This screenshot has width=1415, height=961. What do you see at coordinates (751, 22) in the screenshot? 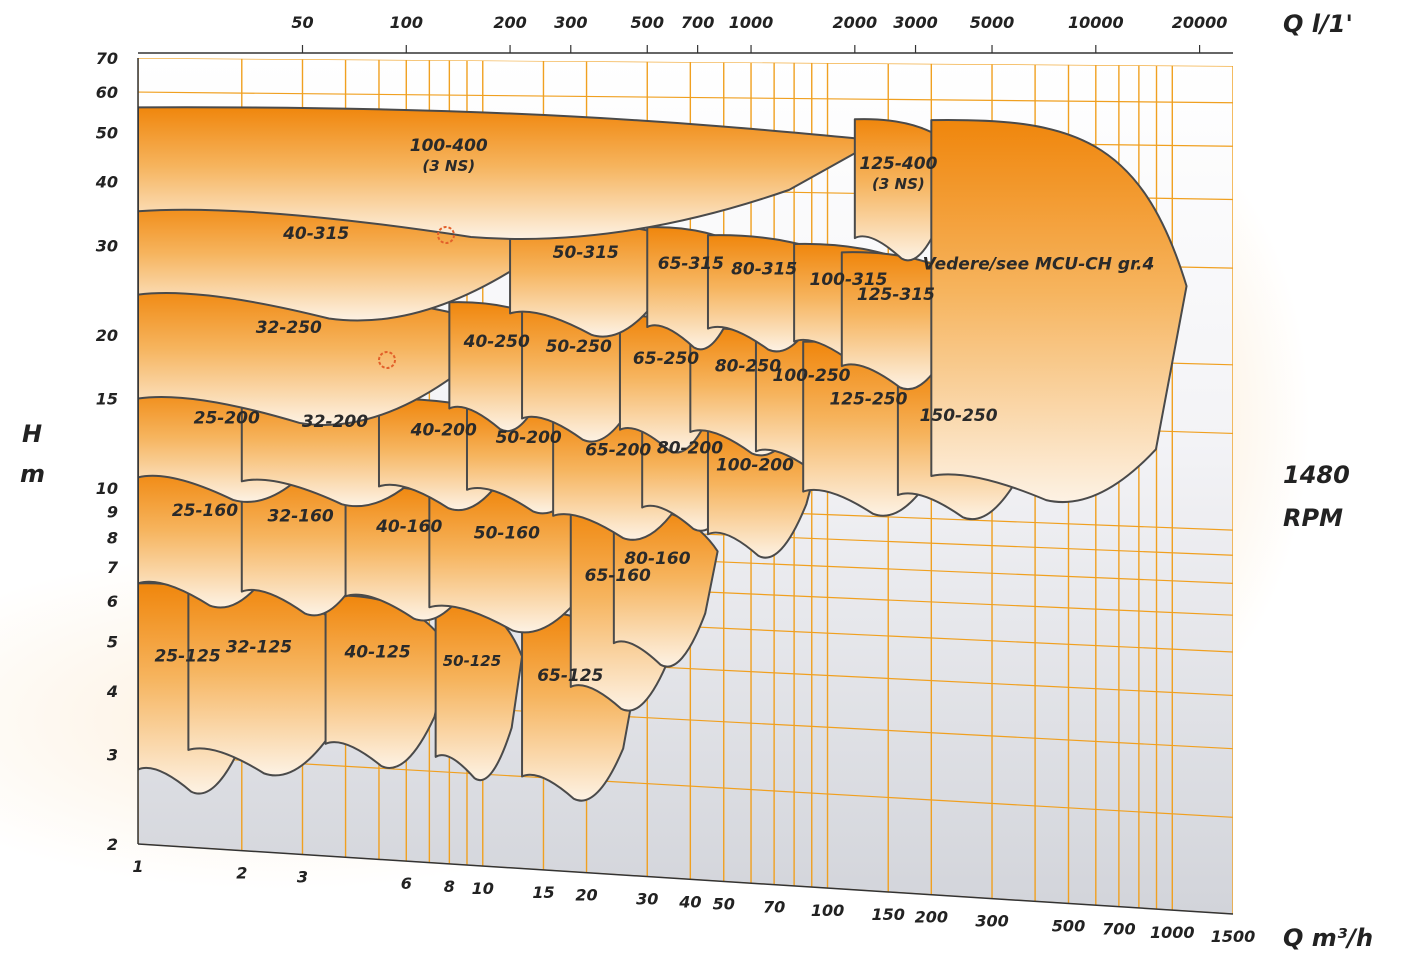
I see `top-tick-label: 1000` at bounding box center [751, 22].